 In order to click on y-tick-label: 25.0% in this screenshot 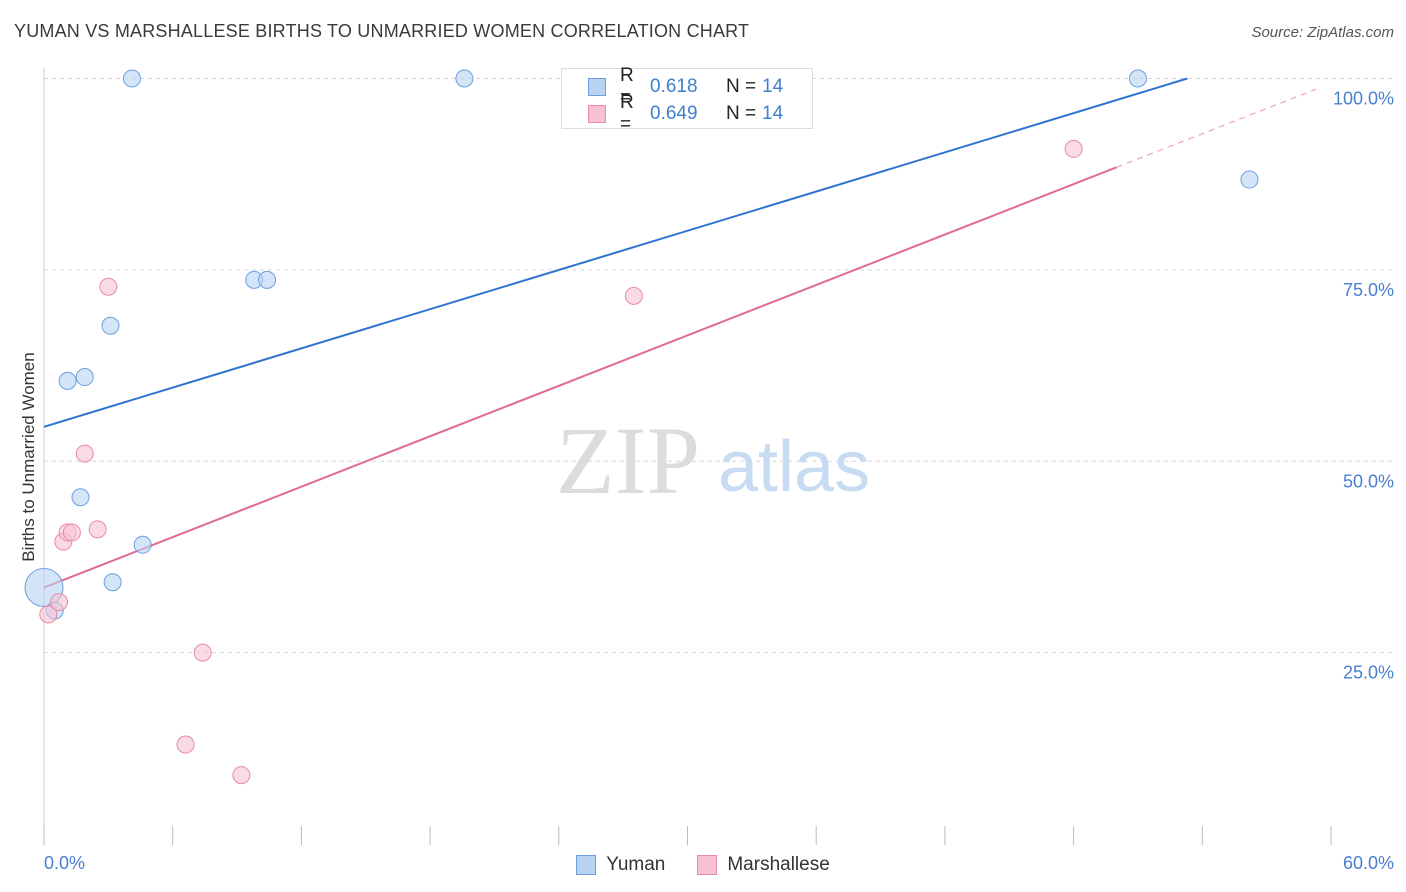, I will do `click(1368, 673)`.